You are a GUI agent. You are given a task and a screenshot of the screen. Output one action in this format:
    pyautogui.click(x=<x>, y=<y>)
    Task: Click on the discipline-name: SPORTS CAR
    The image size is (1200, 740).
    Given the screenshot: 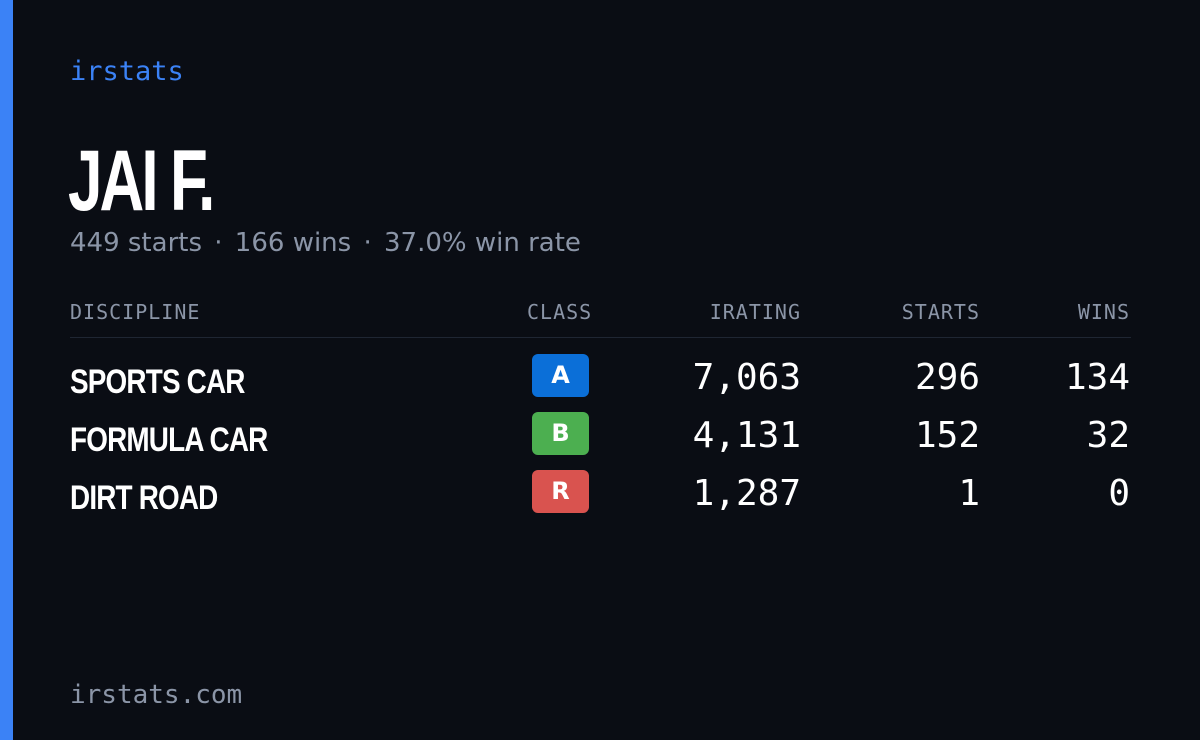 What is the action you would take?
    pyautogui.click(x=157, y=382)
    